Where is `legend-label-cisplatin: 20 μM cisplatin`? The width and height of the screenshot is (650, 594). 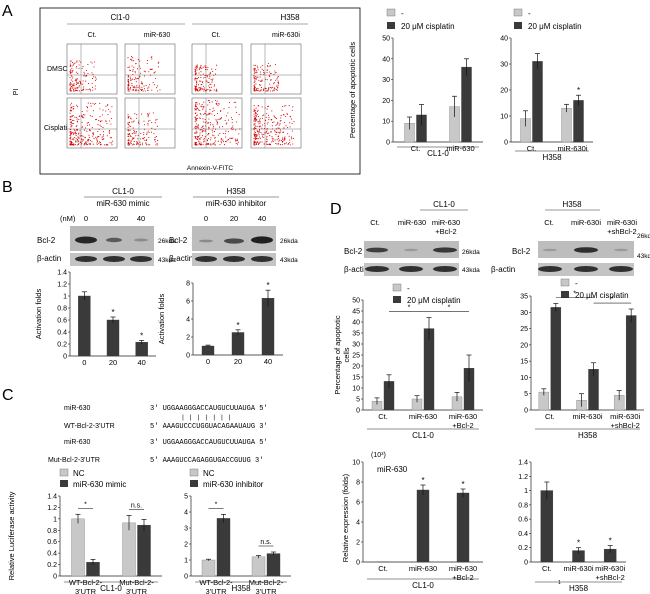
legend-label-cisplatin: 20 μM cisplatin is located at coordinates (434, 300).